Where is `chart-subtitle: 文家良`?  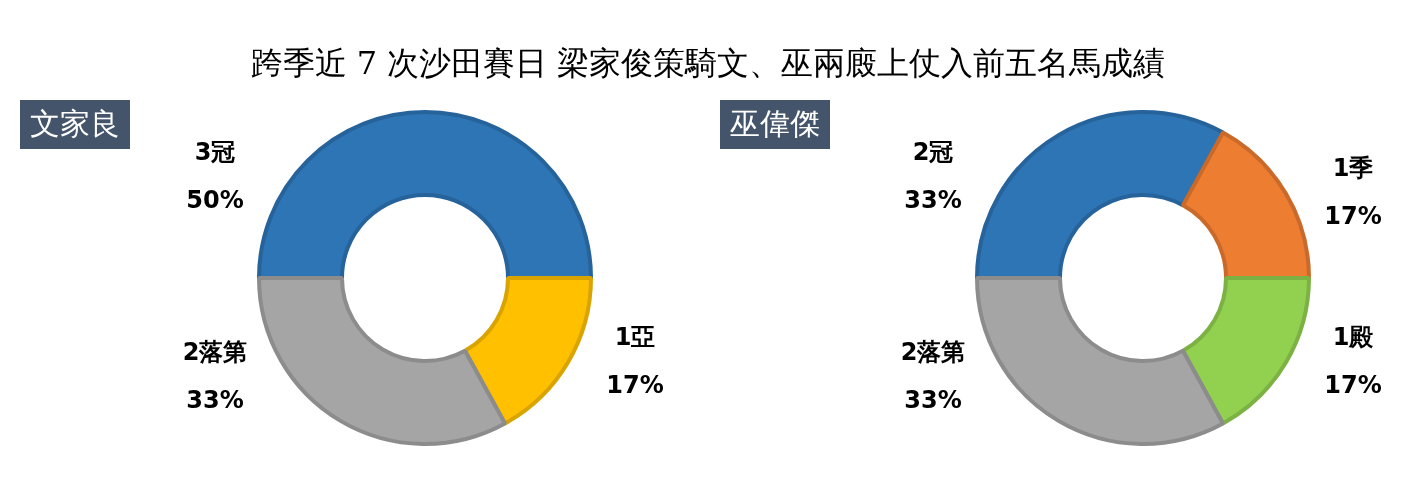
chart-subtitle: 文家良 is located at coordinates (75, 124).